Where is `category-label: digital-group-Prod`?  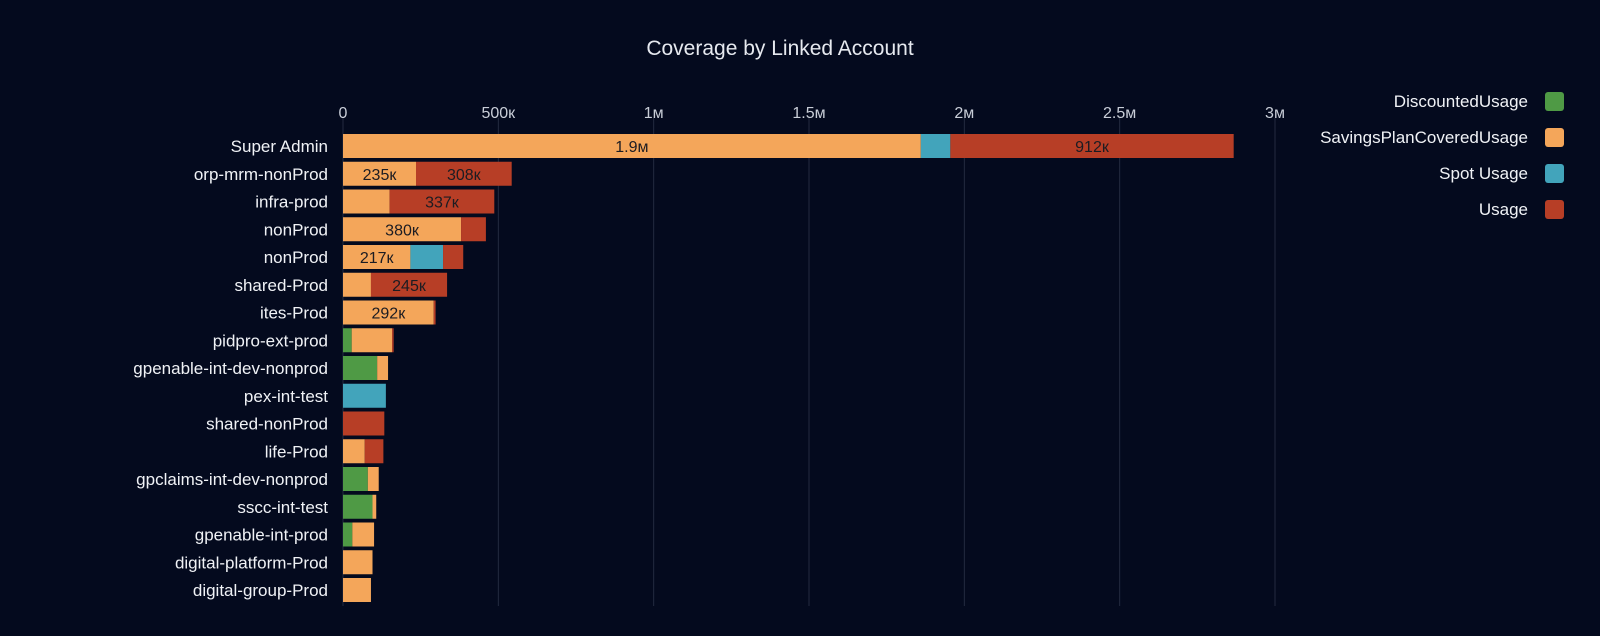 category-label: digital-group-Prod is located at coordinates (260, 590).